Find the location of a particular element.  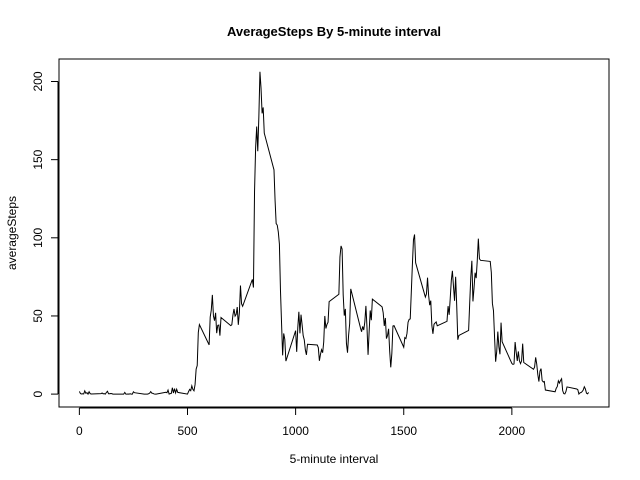

x-tick-label: 2000 is located at coordinates (512, 431).